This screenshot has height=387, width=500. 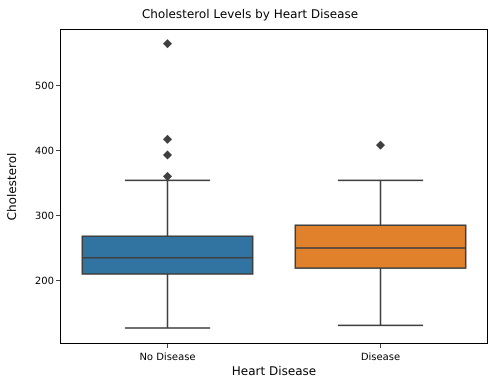 I want to click on y-tick-label: 200, so click(x=44, y=282).